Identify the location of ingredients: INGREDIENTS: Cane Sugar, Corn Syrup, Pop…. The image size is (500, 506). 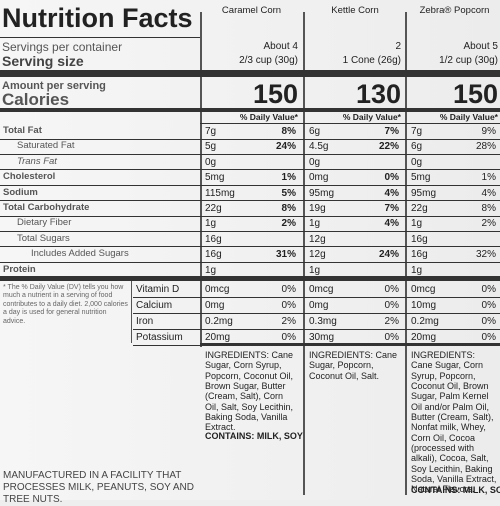
(454, 422).